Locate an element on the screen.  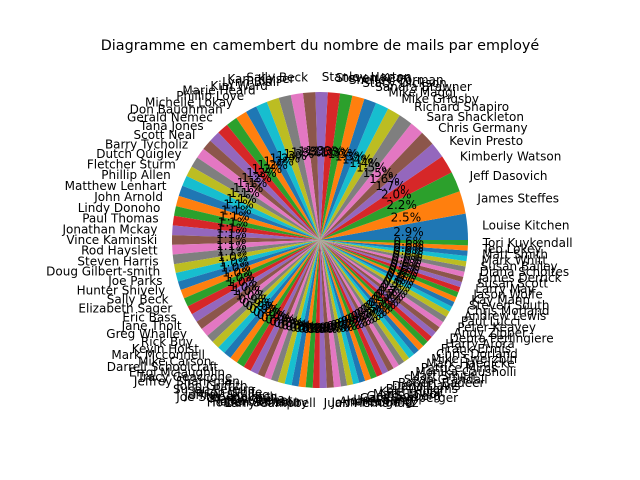
pie-slice-label: Jonathan Mckay is located at coordinates (109, 229).